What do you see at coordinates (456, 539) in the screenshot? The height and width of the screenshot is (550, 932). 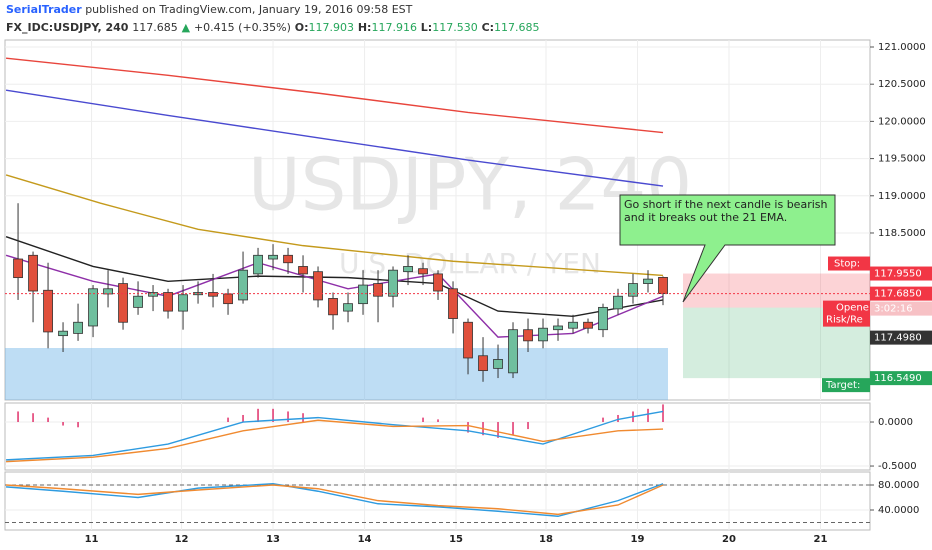 I see `x-tick-label: 15` at bounding box center [456, 539].